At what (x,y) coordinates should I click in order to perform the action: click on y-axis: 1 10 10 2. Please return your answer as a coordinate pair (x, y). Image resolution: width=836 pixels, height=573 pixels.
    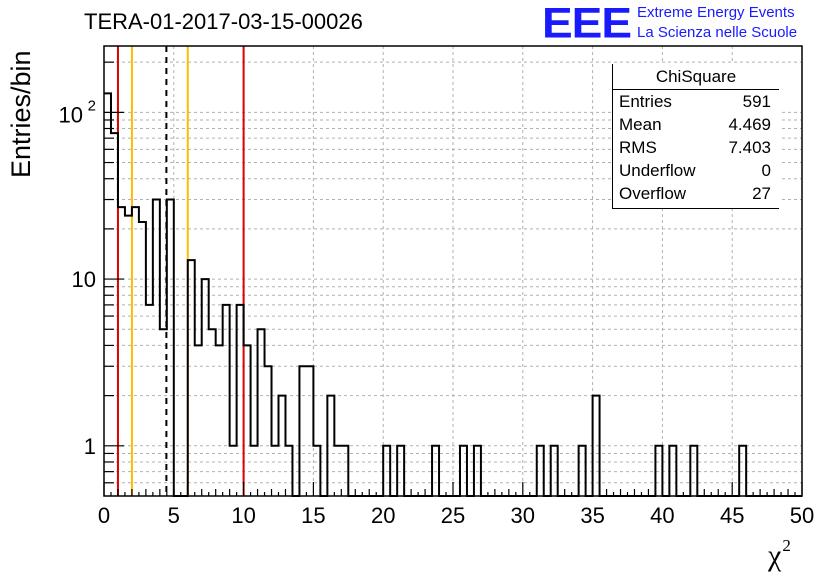
    Looking at the image, I should click on (91, 272).